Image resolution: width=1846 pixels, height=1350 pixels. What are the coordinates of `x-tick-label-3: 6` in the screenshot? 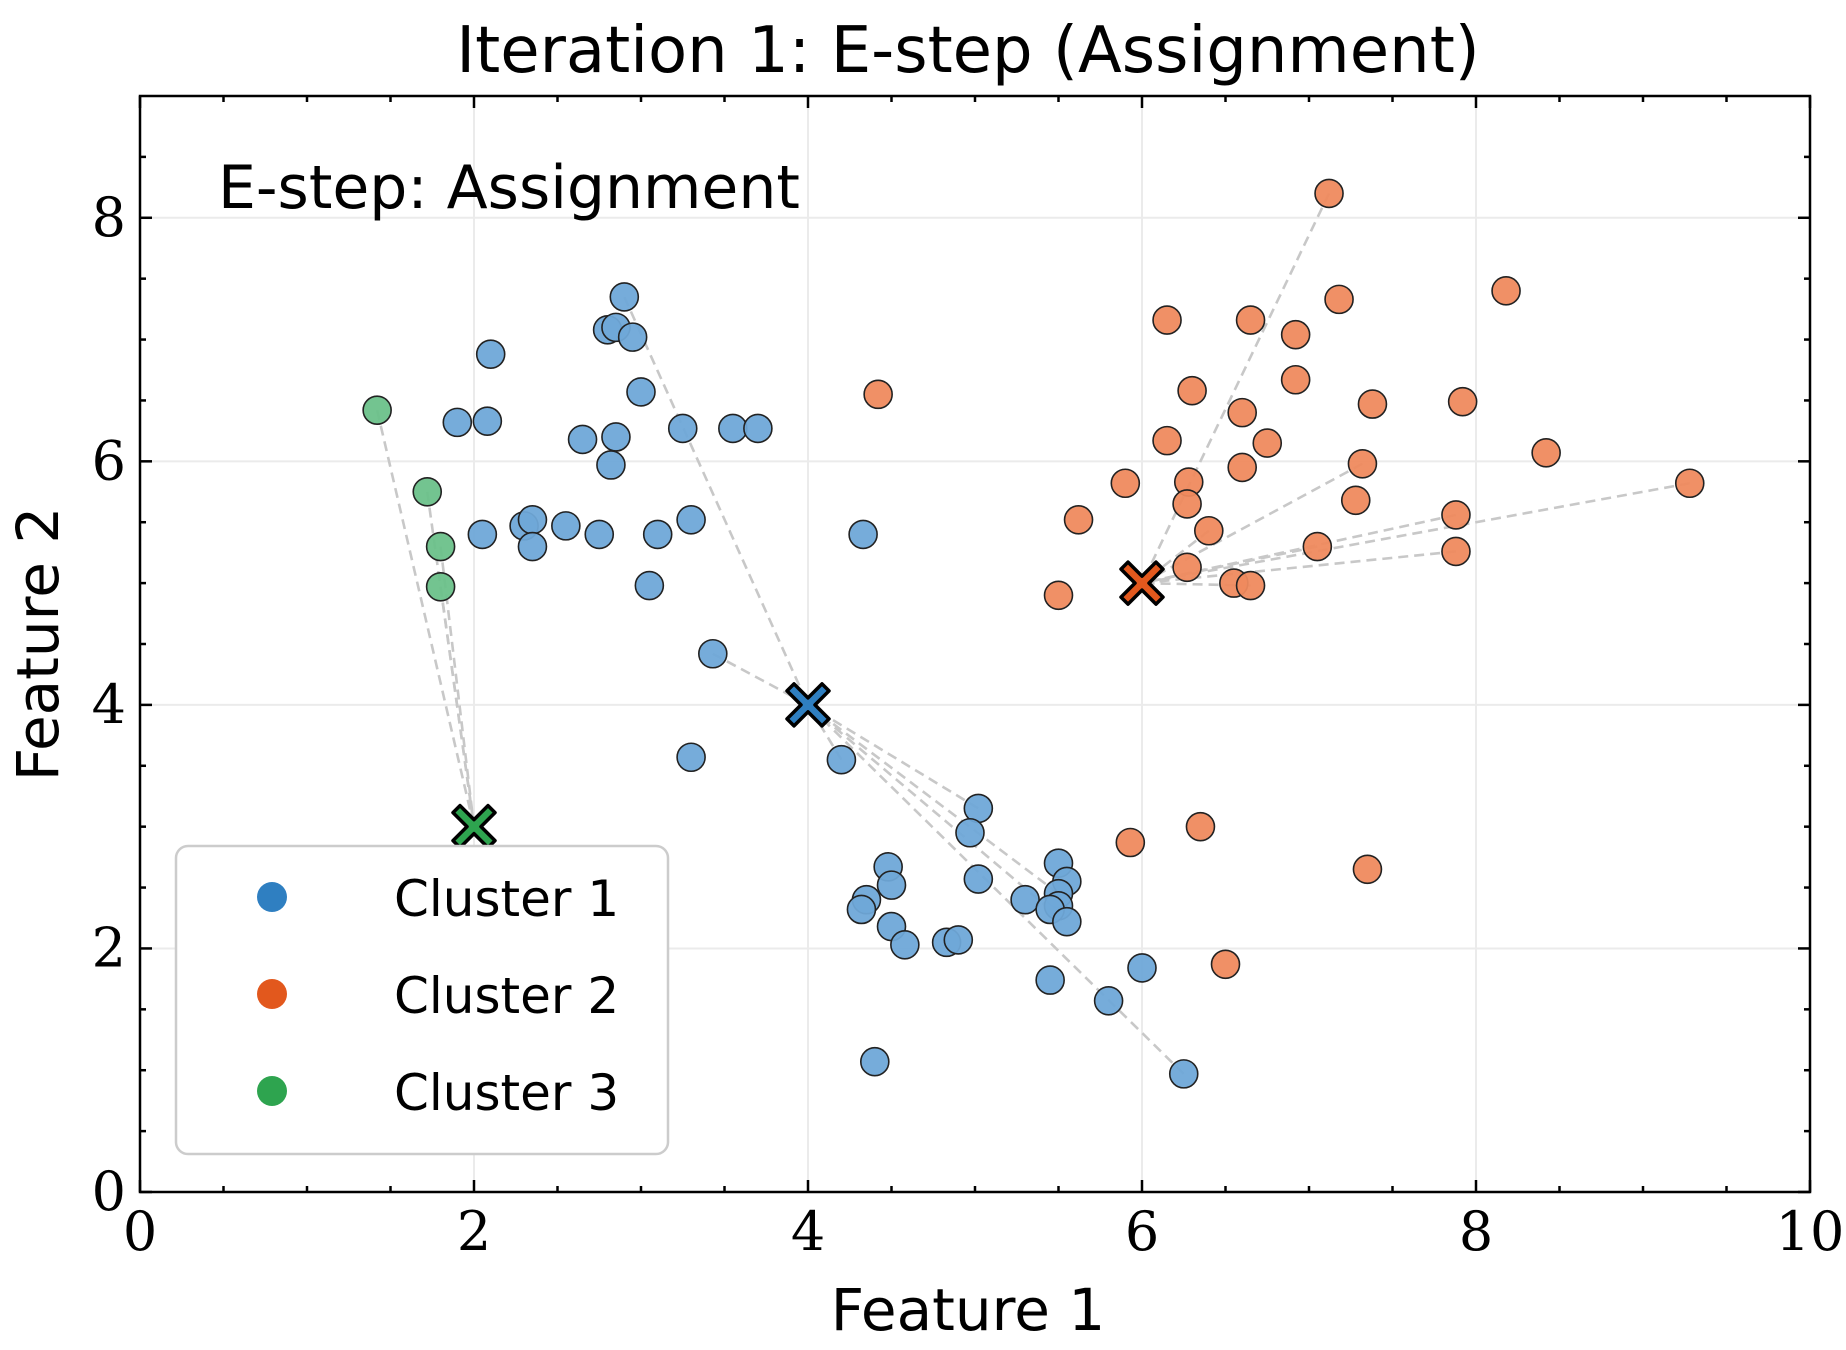 It's located at (1142, 1231).